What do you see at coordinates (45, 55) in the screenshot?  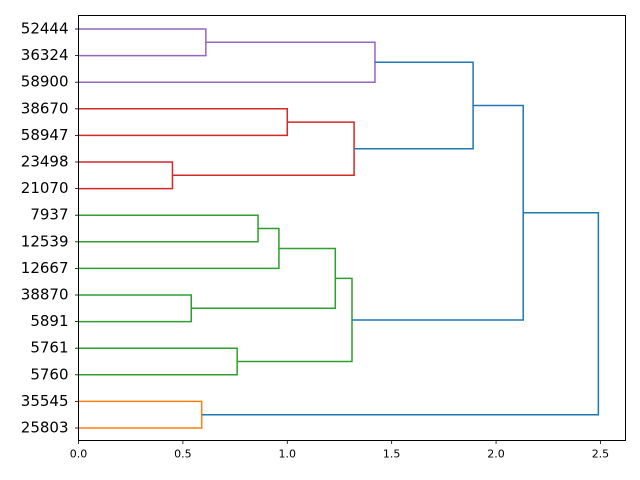 I see `leaf-label-36324: 36324` at bounding box center [45, 55].